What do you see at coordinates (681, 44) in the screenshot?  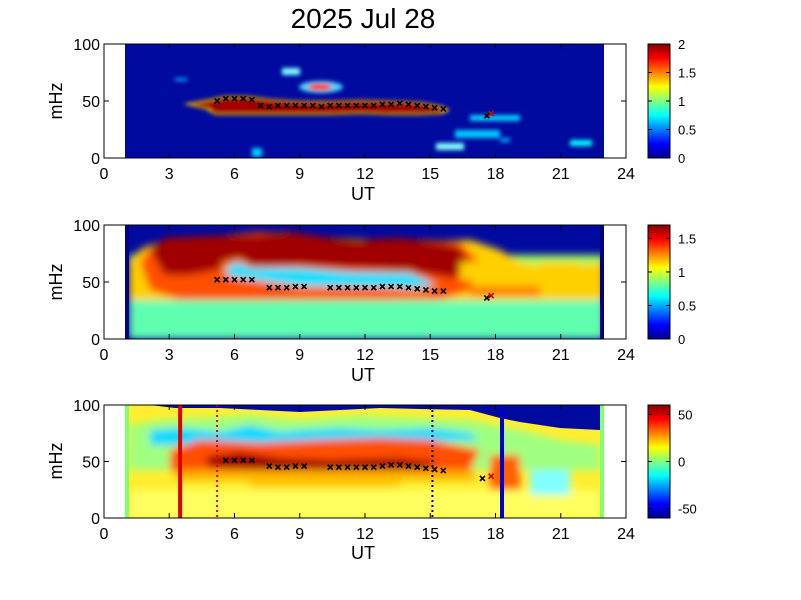 I see `colorbar-tick-label: 2` at bounding box center [681, 44].